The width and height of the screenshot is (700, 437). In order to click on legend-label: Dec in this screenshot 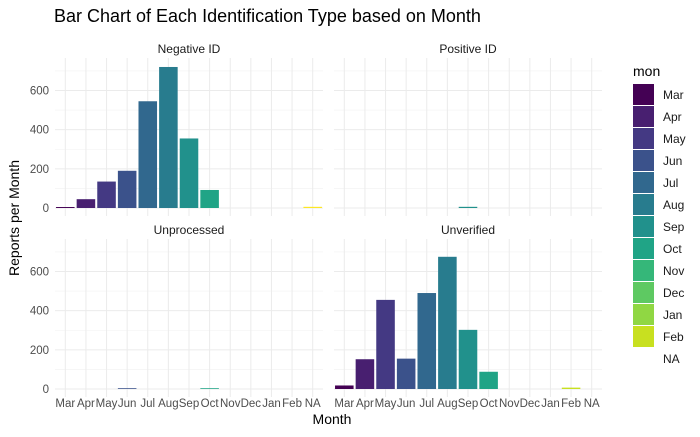, I will do `click(673, 293)`.